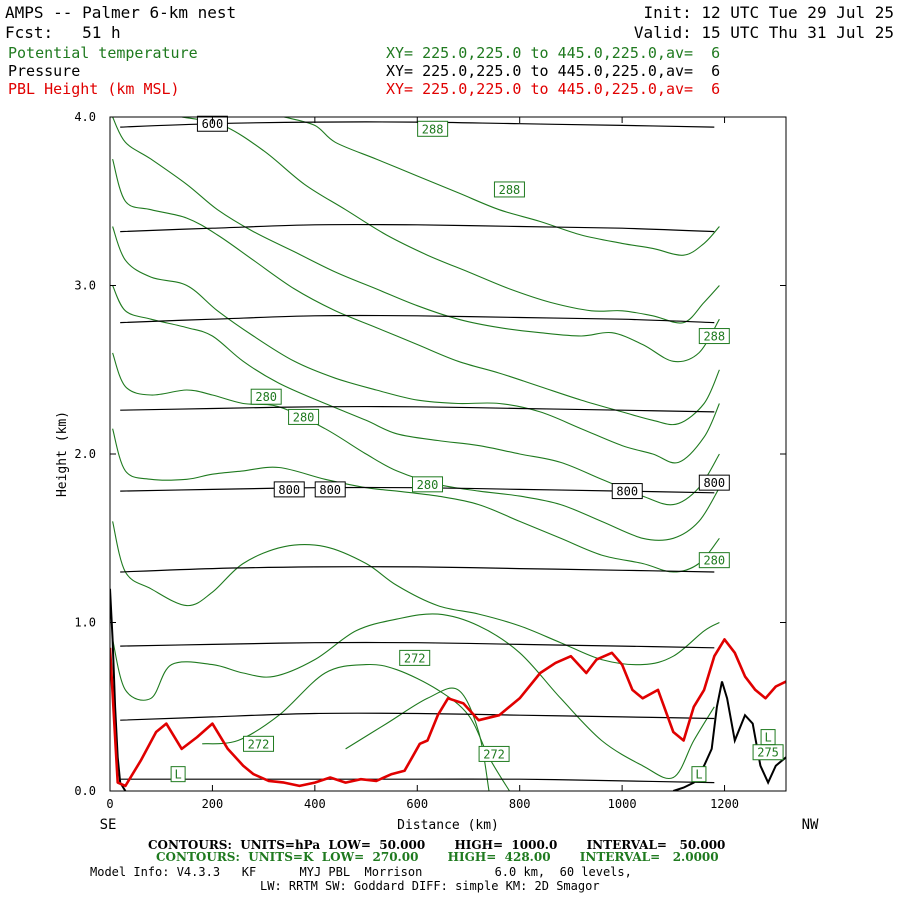 The image size is (900, 900). I want to click on theta-label-2-box, so click(714, 336).